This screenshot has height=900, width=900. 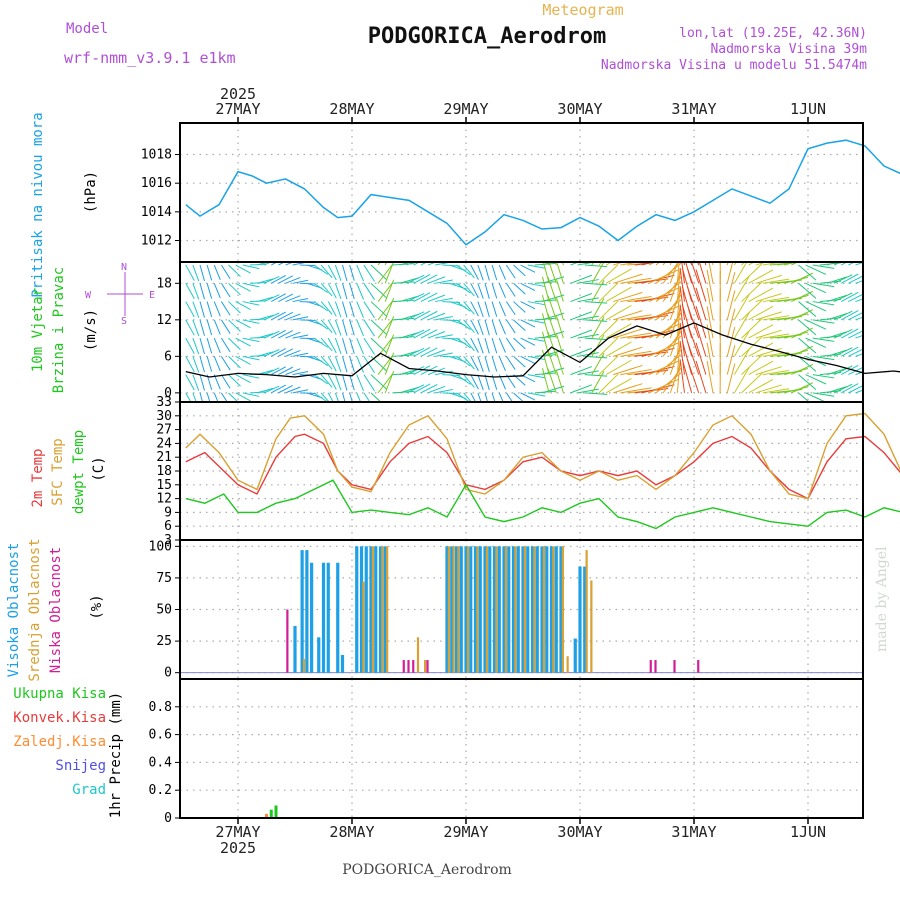 What do you see at coordinates (38, 477) in the screenshot?
I see `temp-2m-label: 2m Temp` at bounding box center [38, 477].